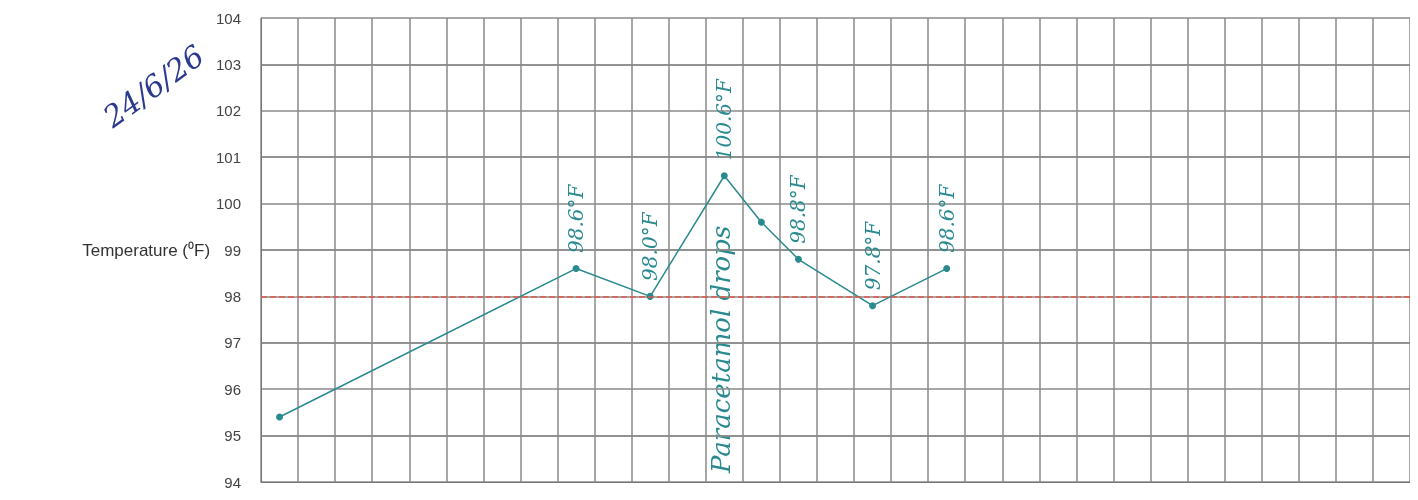 Image resolution: width=1418 pixels, height=500 pixels. I want to click on y-tick-label: 100, so click(228, 204).